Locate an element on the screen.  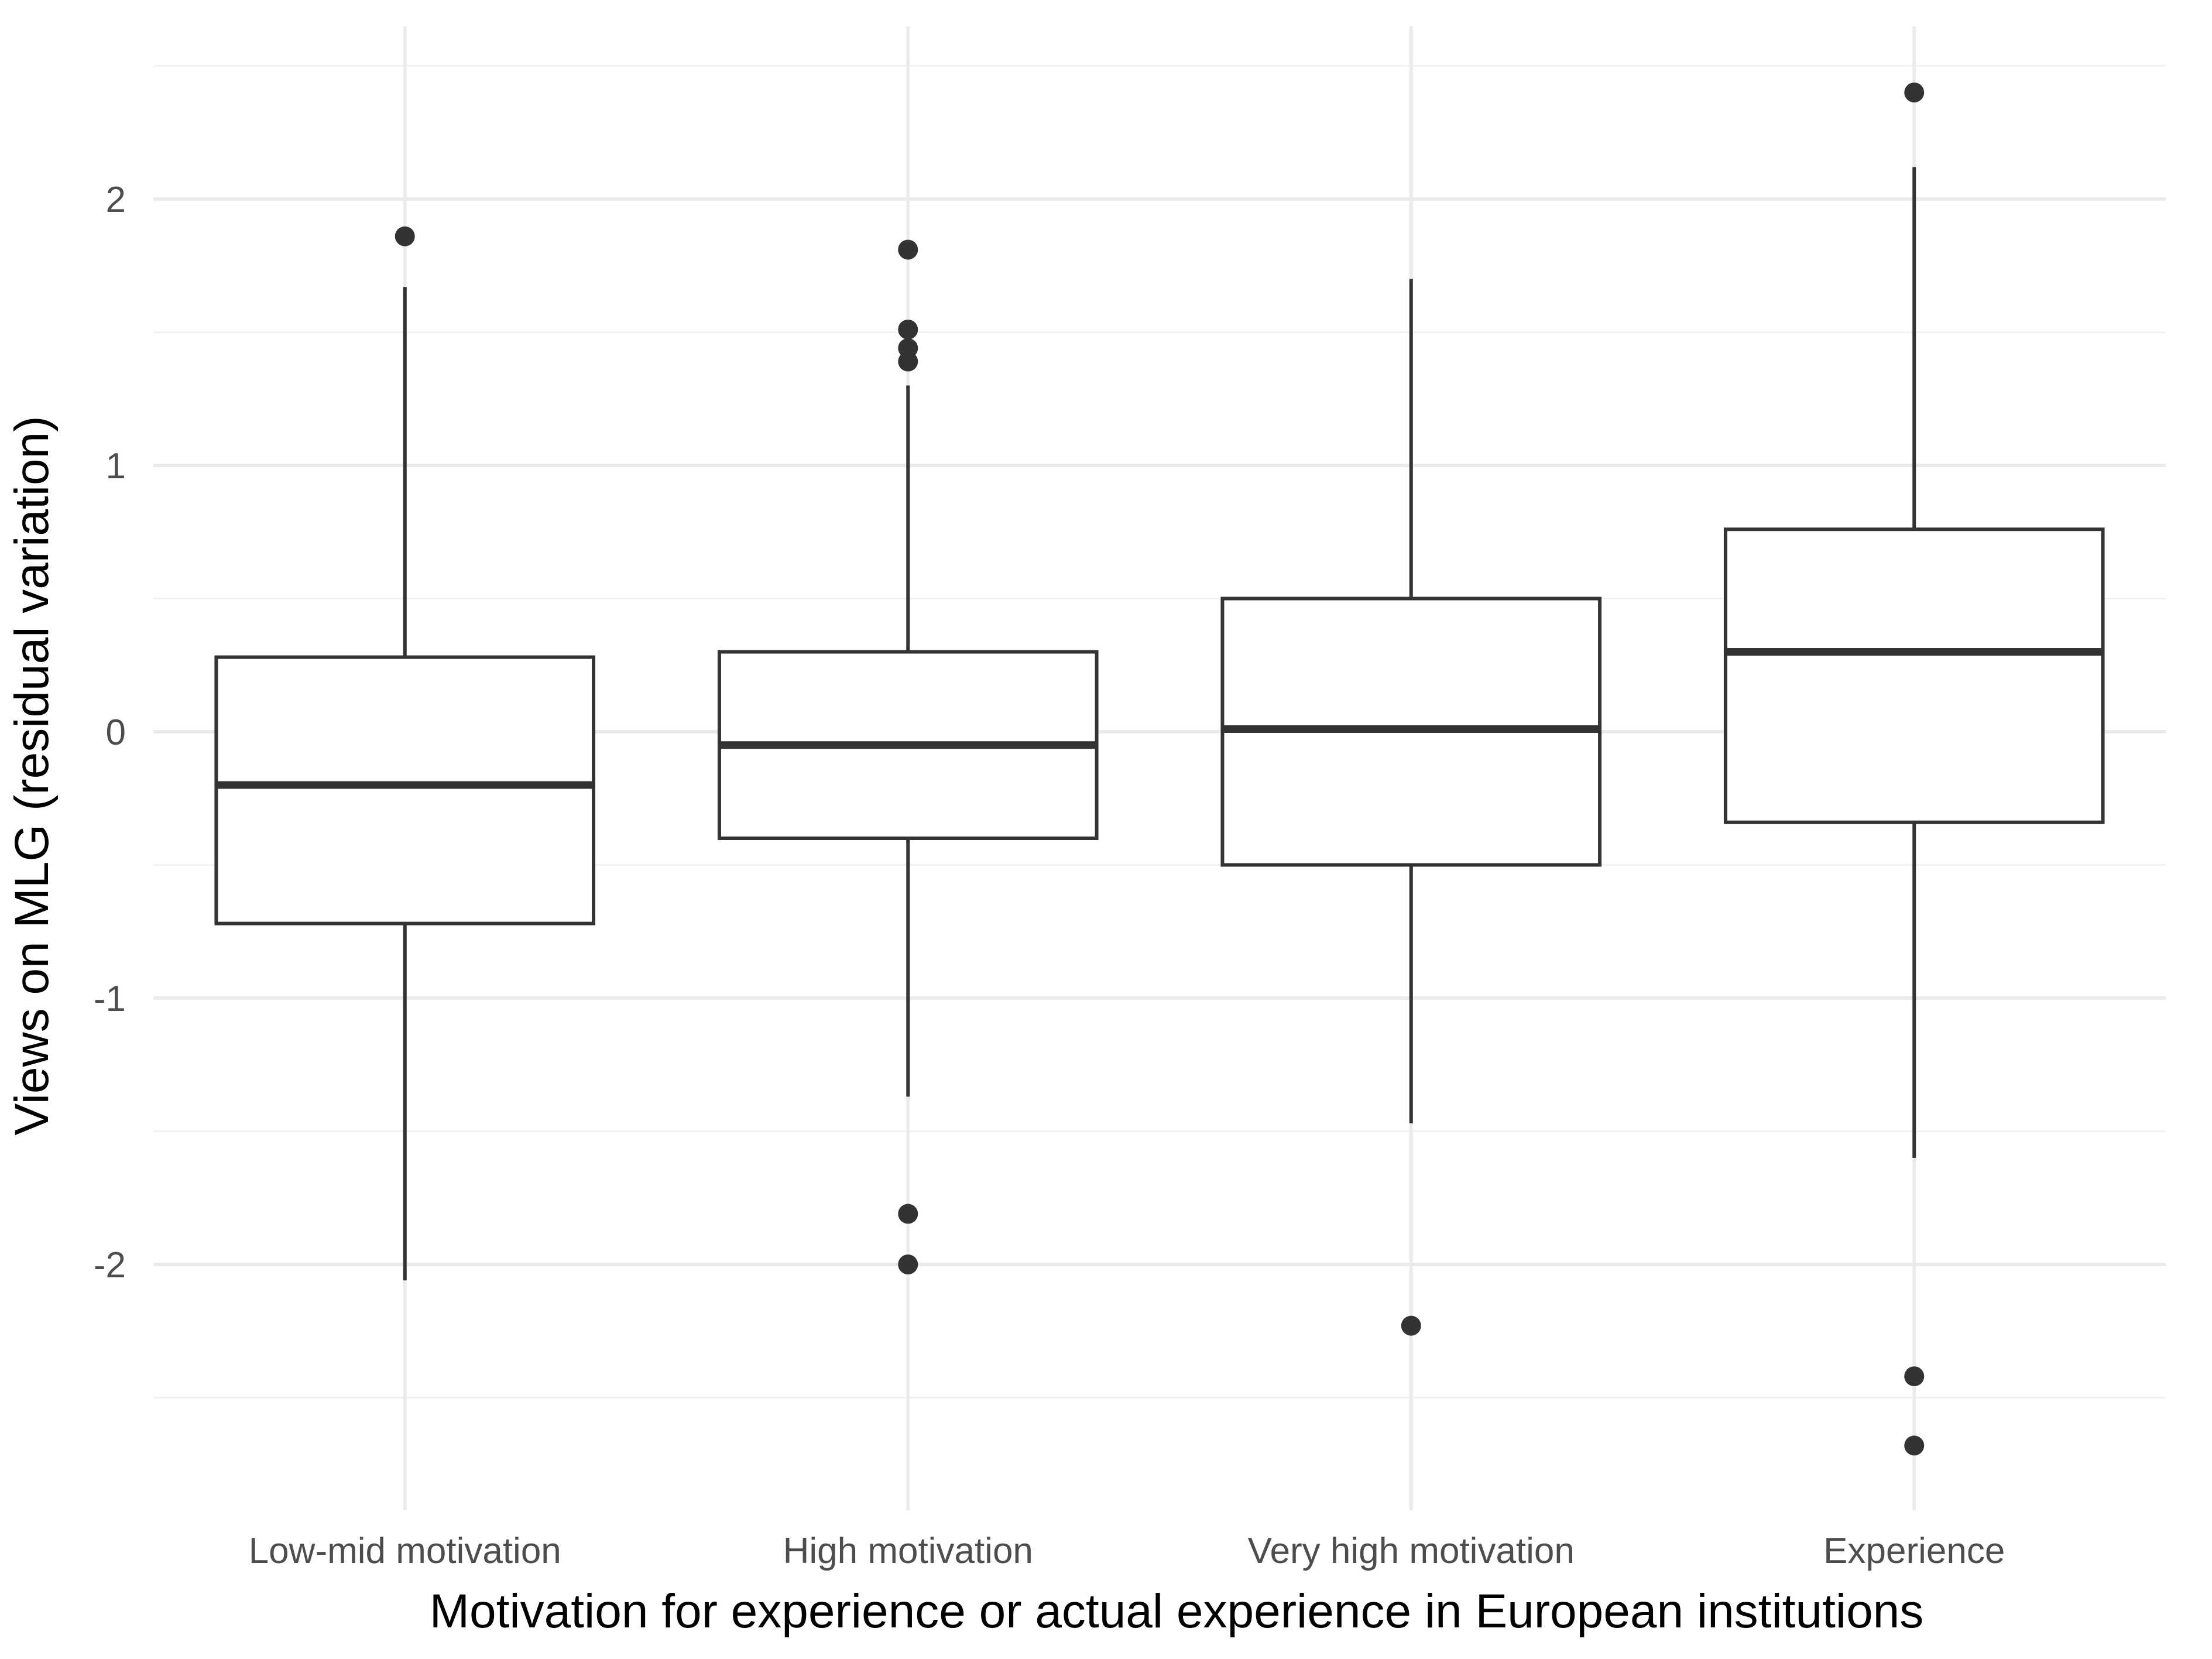
y-axis-title: Views on MLG (residual variation) is located at coordinates (32, 776).